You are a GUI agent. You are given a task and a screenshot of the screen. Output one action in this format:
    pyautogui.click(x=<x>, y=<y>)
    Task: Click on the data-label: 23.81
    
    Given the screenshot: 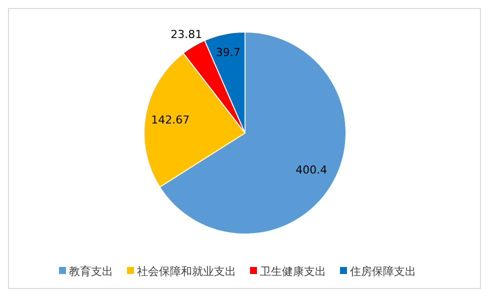 What is the action you would take?
    pyautogui.click(x=186, y=34)
    